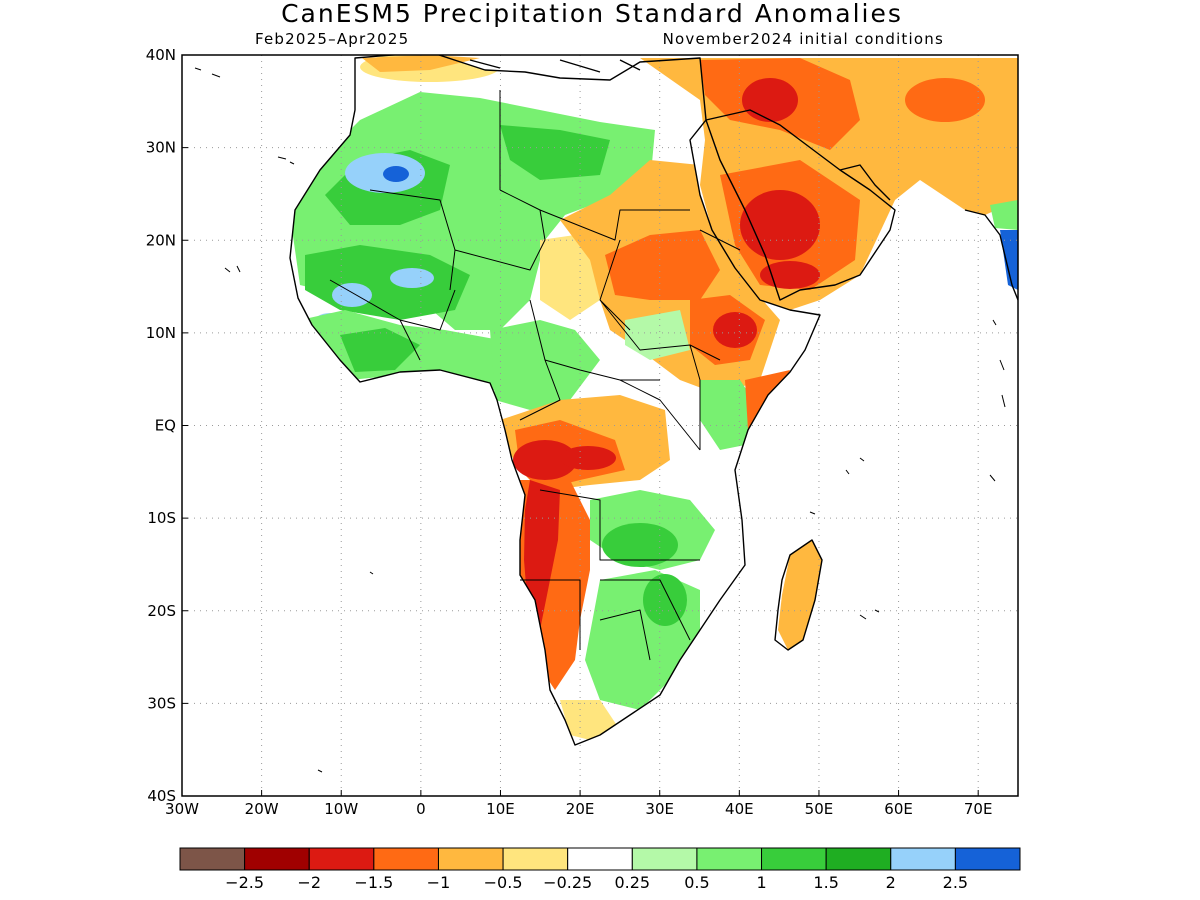  What do you see at coordinates (865, 182) in the screenshot?
I see `gulf-coastline` at bounding box center [865, 182].